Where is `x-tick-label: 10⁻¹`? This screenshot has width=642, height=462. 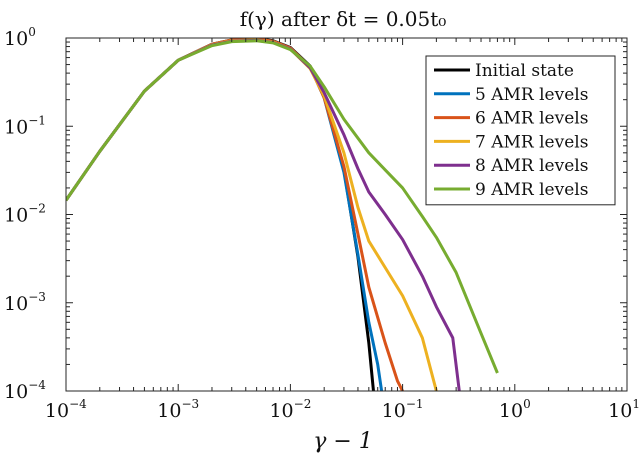 x-tick-label: 10⁻¹ is located at coordinates (403, 409).